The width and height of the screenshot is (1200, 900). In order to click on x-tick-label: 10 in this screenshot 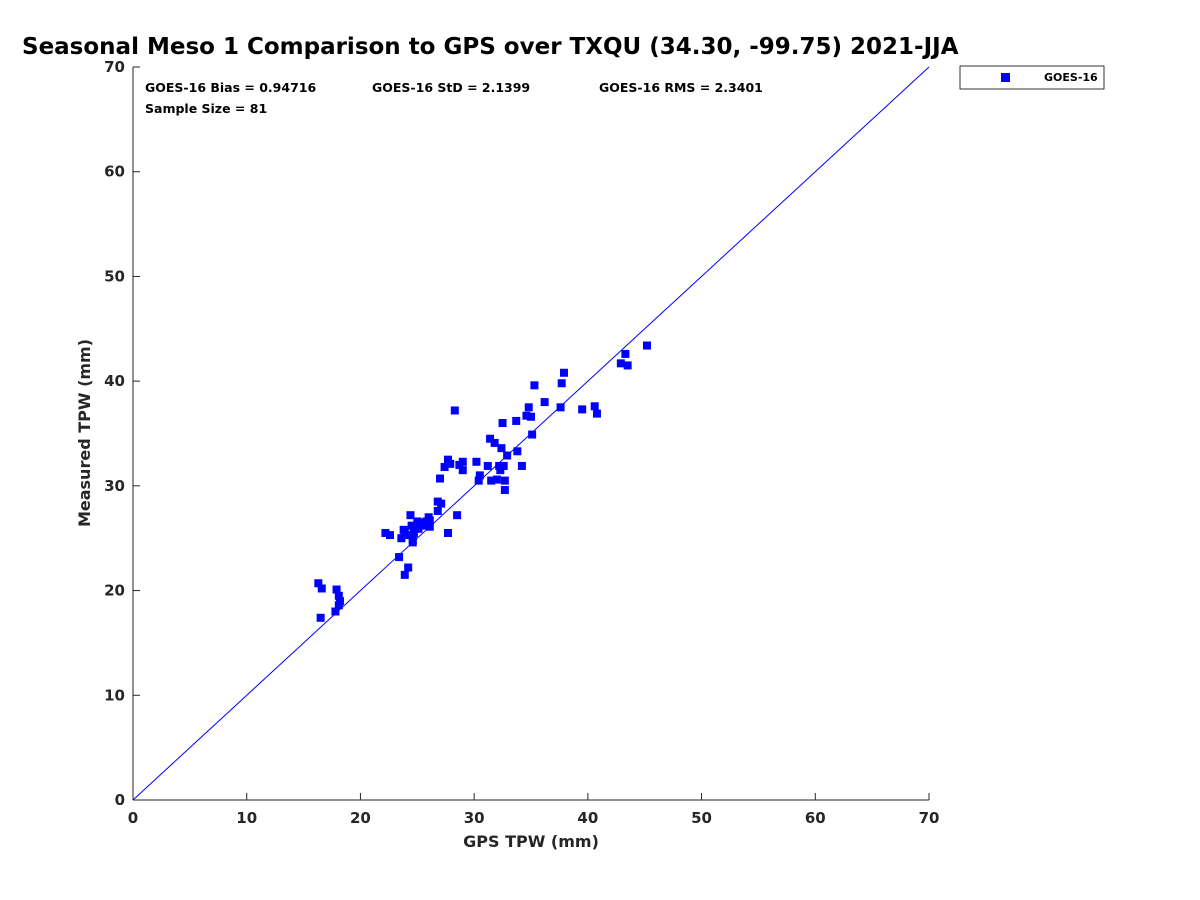, I will do `click(246, 818)`.